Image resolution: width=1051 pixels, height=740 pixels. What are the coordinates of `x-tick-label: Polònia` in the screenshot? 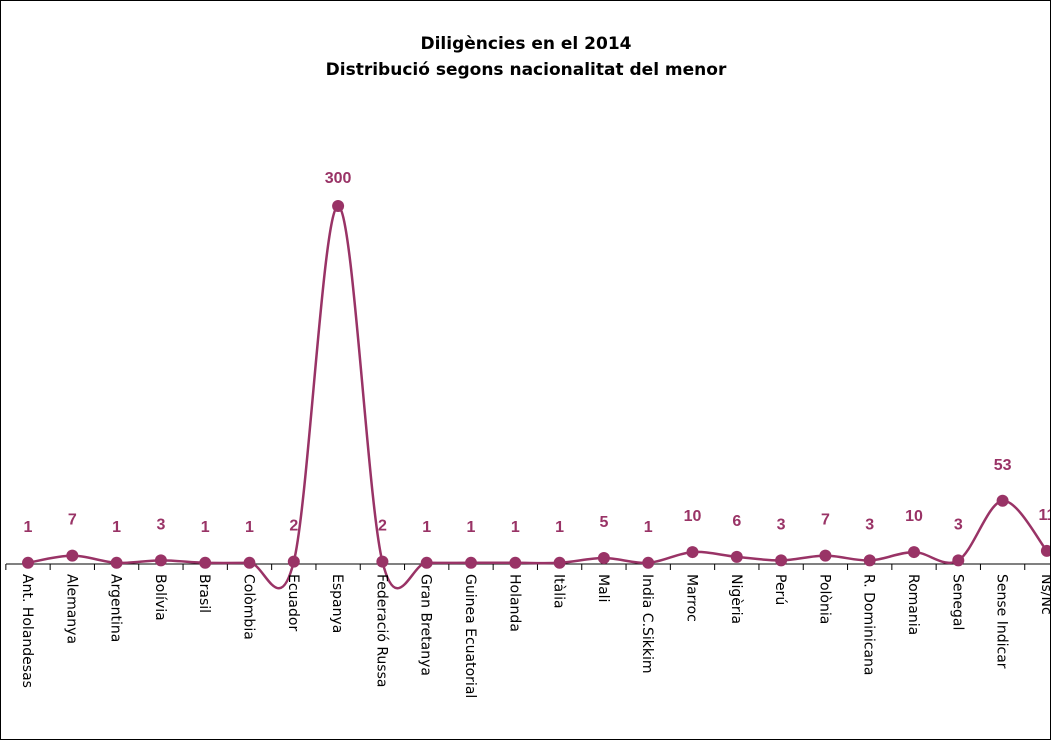 It's located at (824, 599).